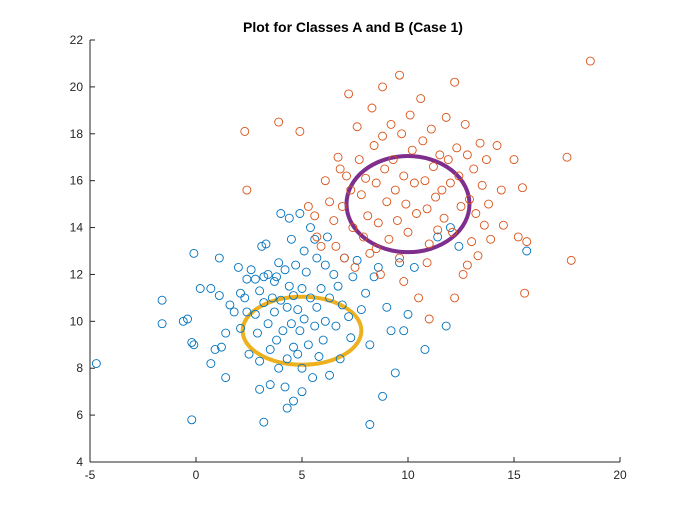  Describe the element at coordinates (79, 368) in the screenshot. I see `y-tick-label: 8` at that location.